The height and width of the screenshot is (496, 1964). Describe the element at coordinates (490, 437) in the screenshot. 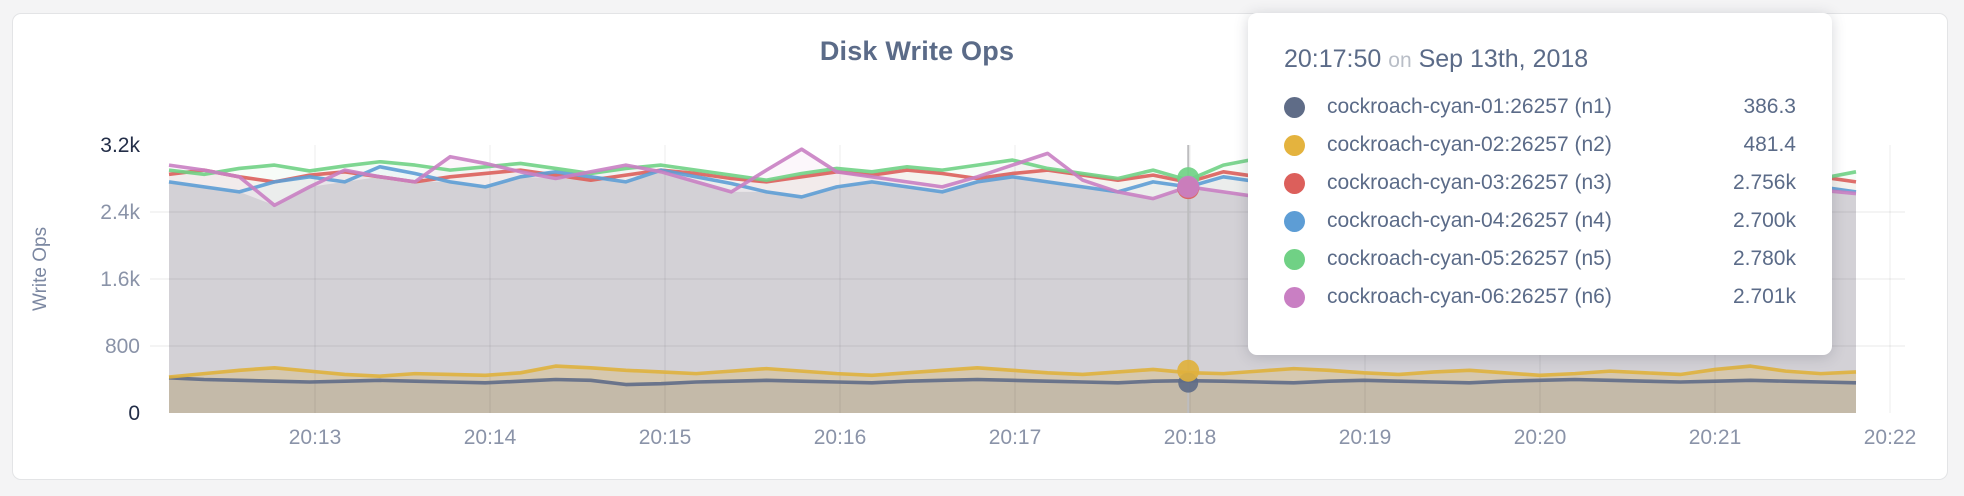

I see `x-axis-tick-label: 20:14` at that location.